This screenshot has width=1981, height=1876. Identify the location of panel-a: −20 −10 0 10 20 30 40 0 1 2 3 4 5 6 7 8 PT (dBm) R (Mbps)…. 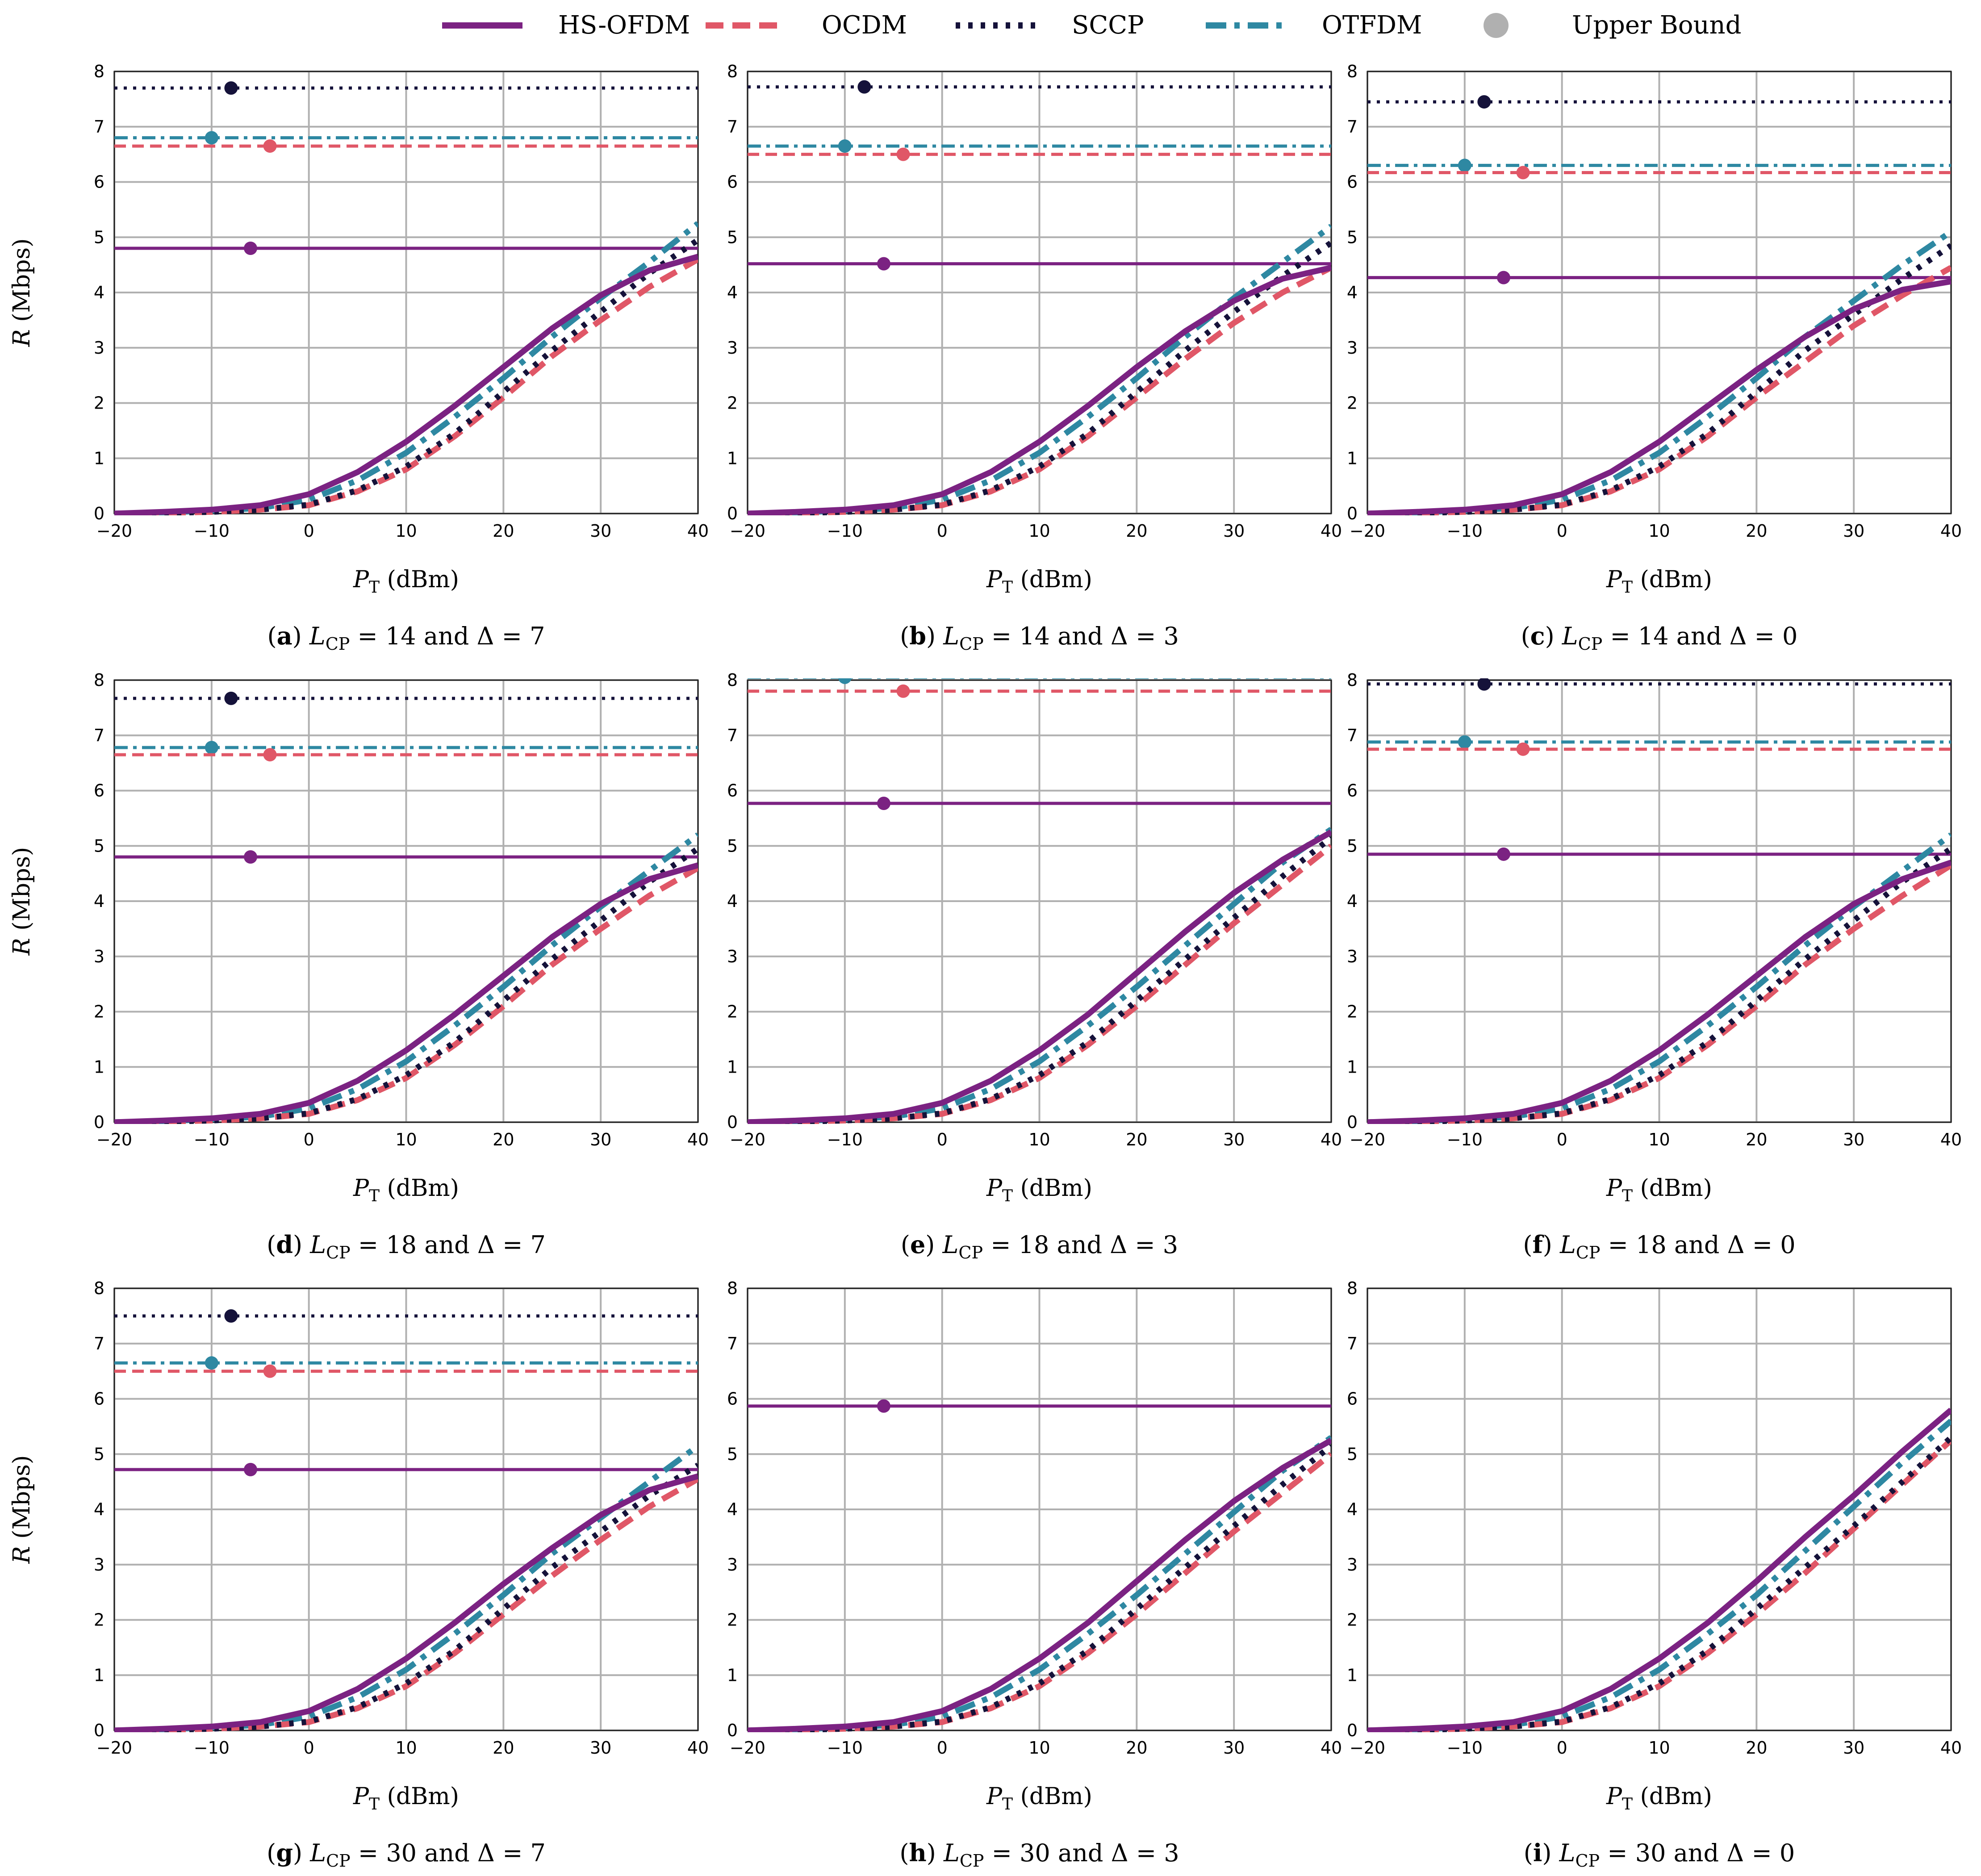
(359, 358).